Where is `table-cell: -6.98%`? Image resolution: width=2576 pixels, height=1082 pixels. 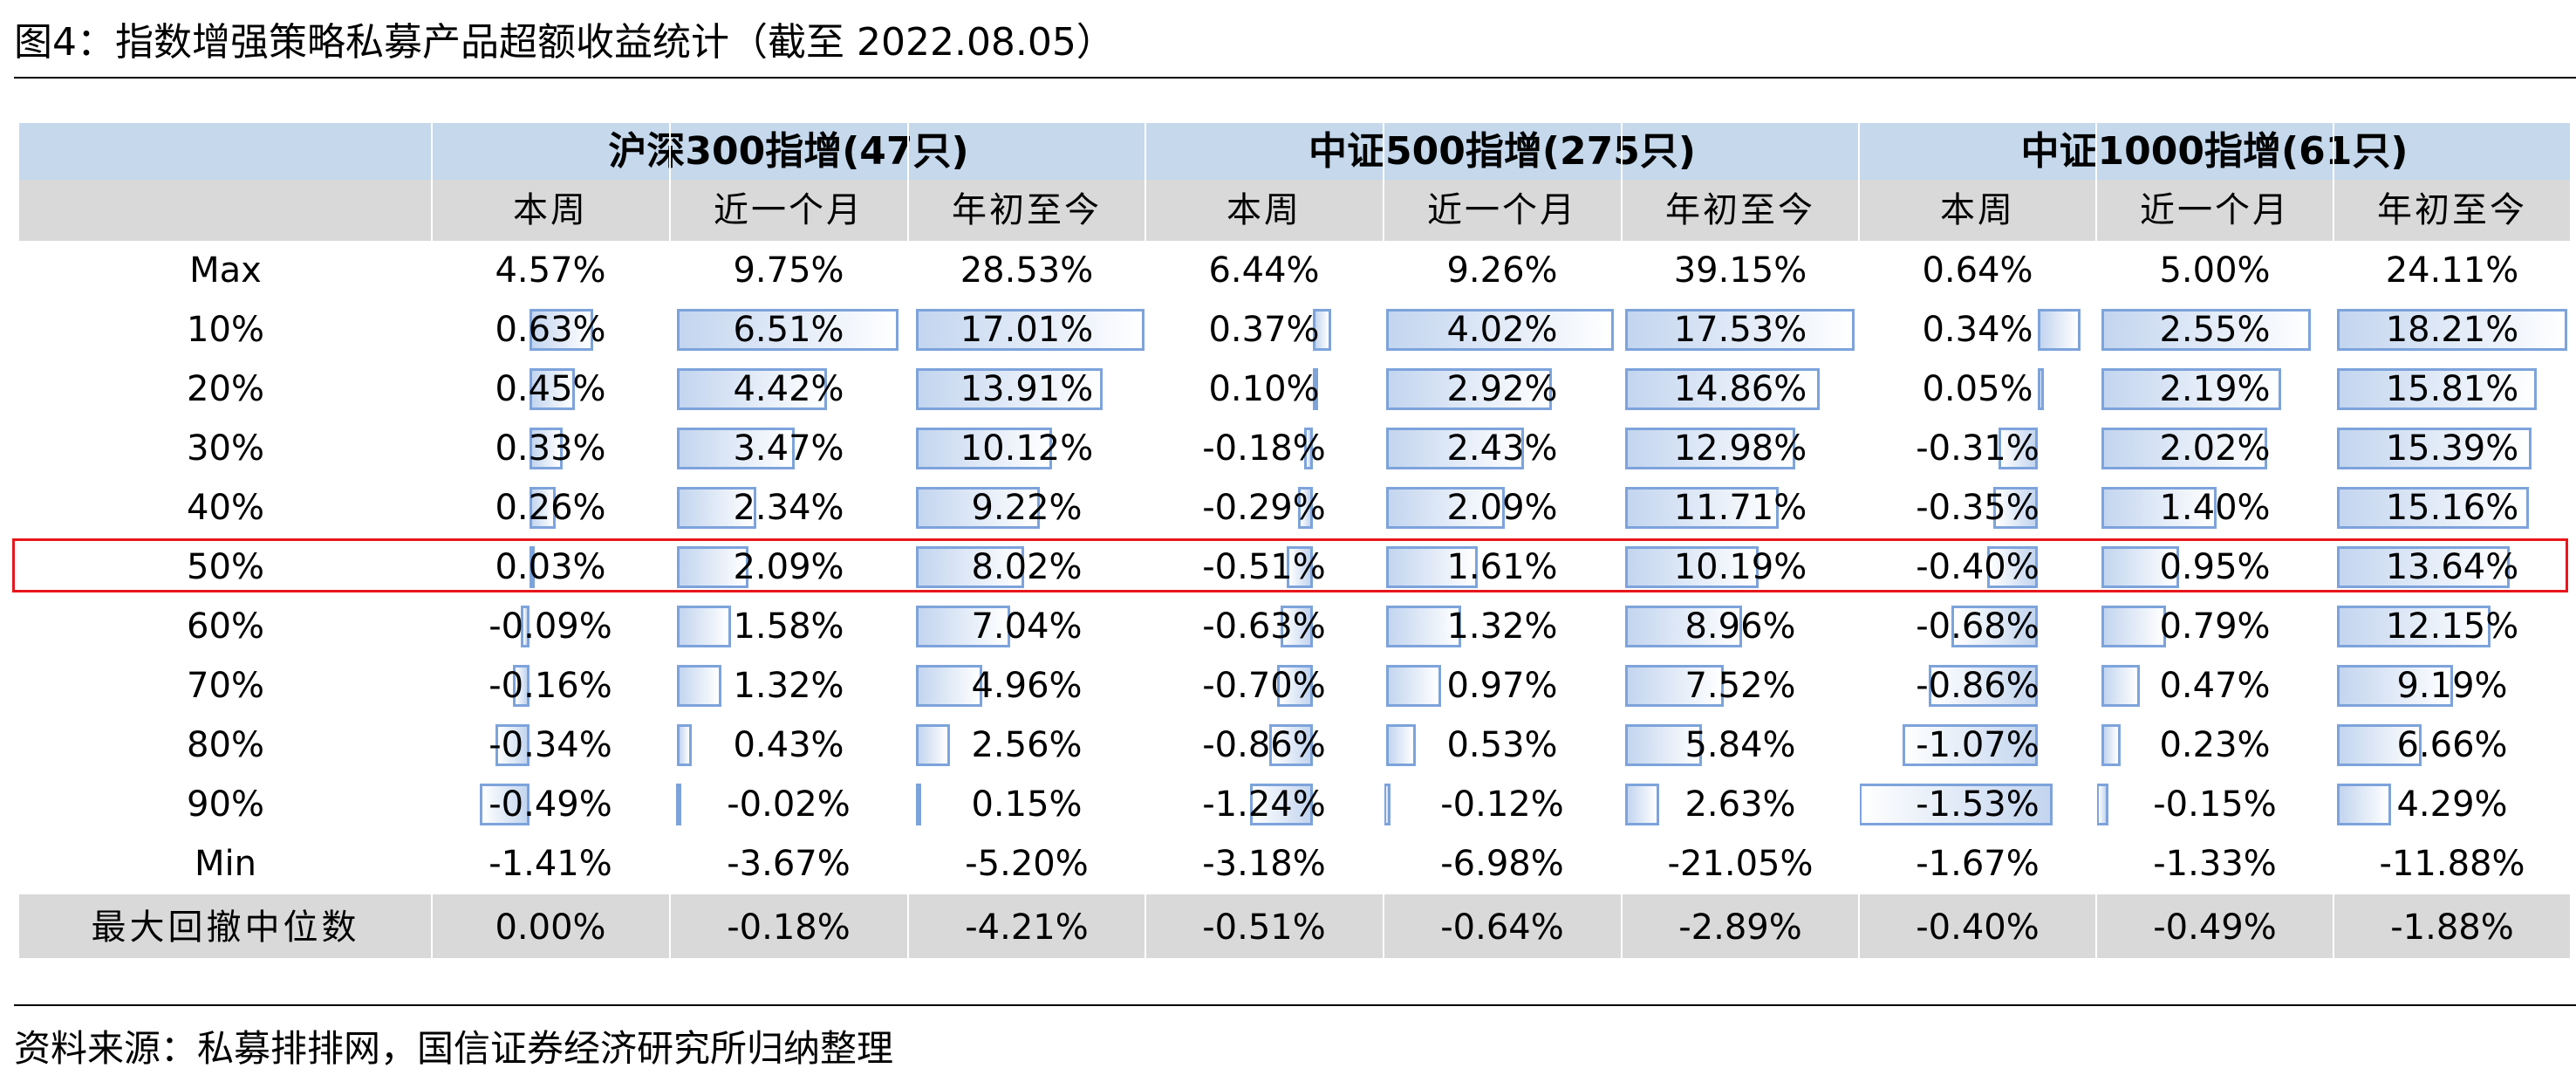
table-cell: -6.98% is located at coordinates (1502, 864).